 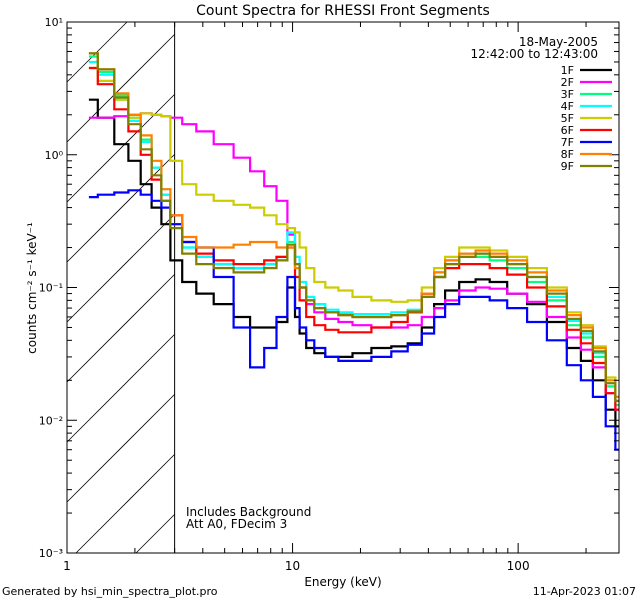 I want to click on y-tick-label: 10¹, so click(x=54, y=22).